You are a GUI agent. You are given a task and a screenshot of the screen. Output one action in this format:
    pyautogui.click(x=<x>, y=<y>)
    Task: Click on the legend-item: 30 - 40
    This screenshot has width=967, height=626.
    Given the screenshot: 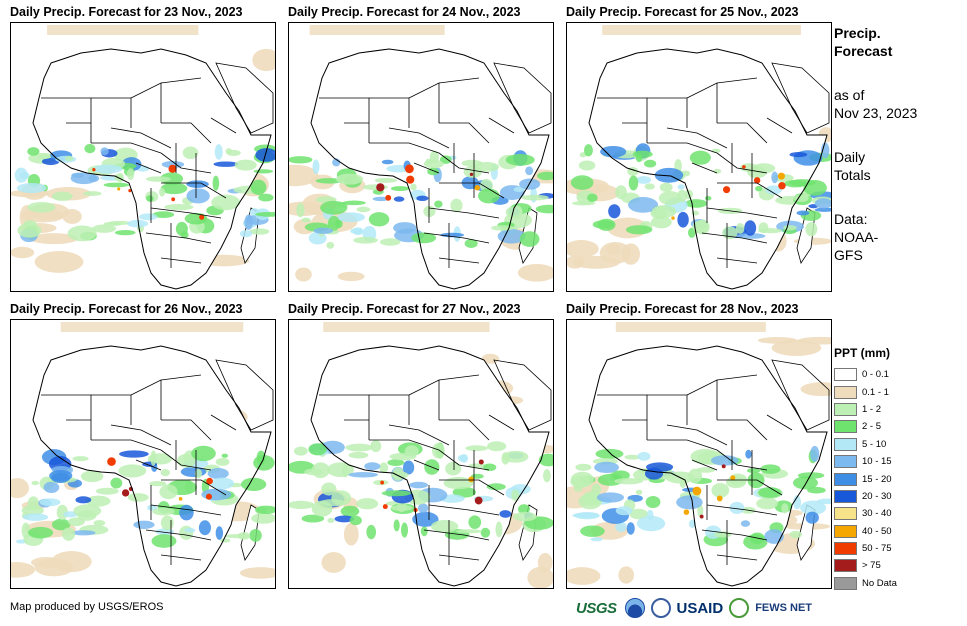 What is the action you would take?
    pyautogui.click(x=865, y=513)
    